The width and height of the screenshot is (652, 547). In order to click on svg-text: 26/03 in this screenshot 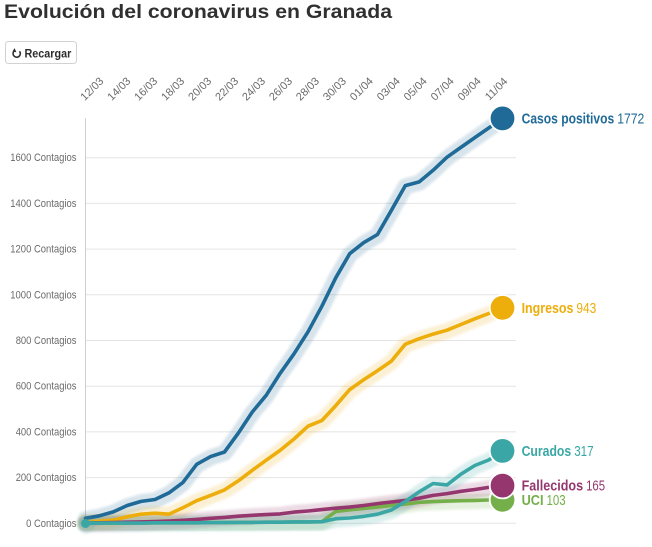, I will do `click(281, 89)`.